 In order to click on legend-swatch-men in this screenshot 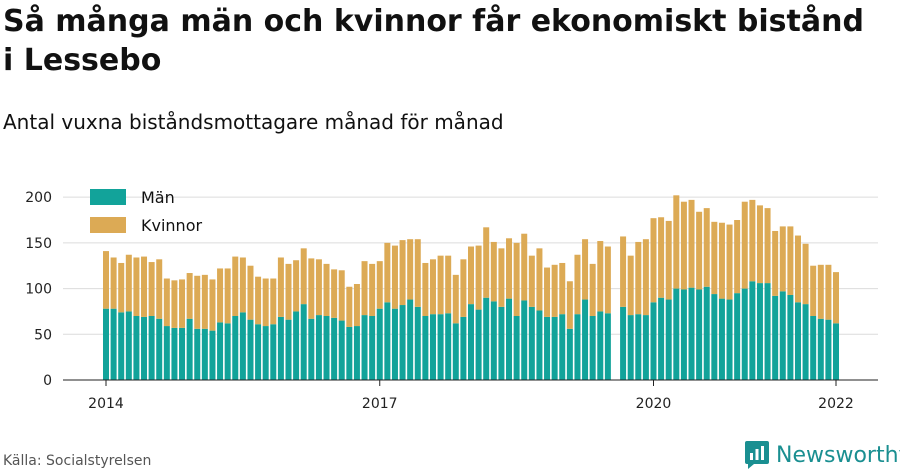, I will do `click(108, 197)`.